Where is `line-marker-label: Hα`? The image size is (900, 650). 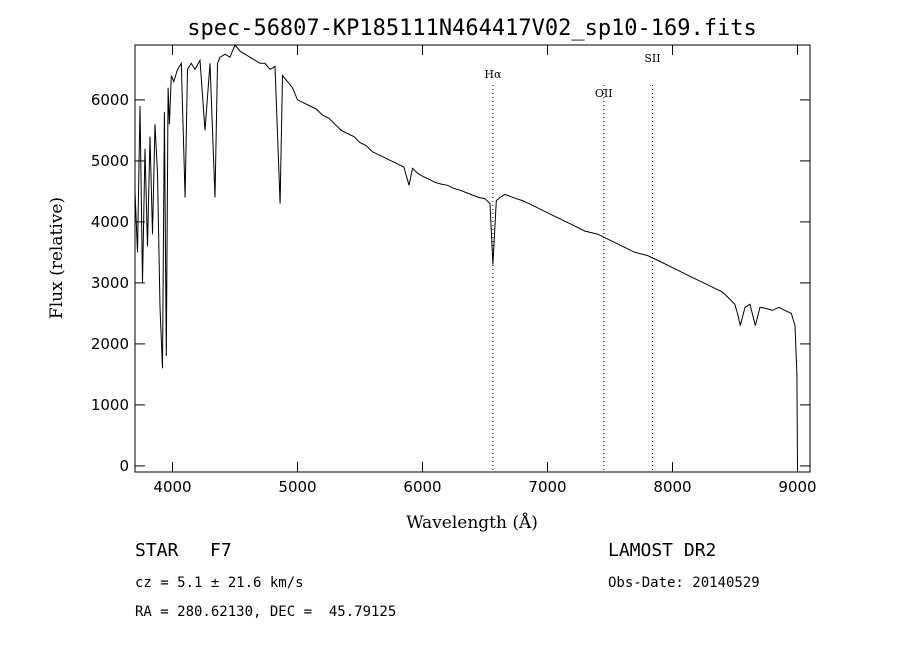 line-marker-label: Hα is located at coordinates (493, 74).